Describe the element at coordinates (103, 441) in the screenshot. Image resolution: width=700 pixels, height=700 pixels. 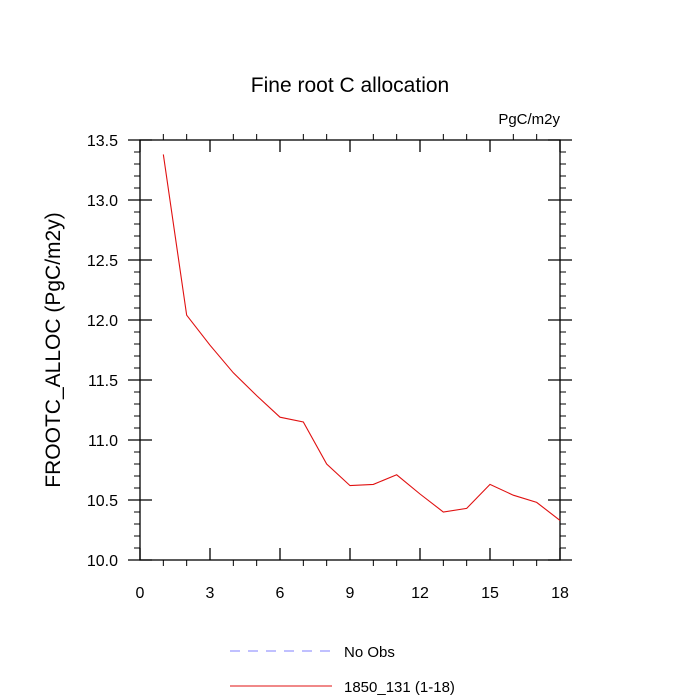
I see `y-tick-label: 11.0` at that location.